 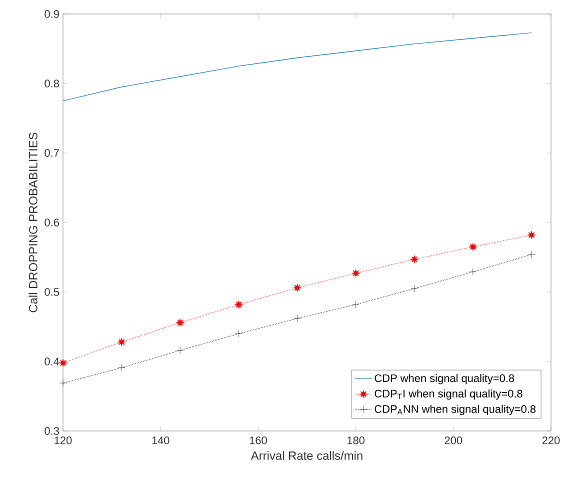 I want to click on y-axis-title: Call DROPPING PROBABILITIES, so click(x=33, y=222).